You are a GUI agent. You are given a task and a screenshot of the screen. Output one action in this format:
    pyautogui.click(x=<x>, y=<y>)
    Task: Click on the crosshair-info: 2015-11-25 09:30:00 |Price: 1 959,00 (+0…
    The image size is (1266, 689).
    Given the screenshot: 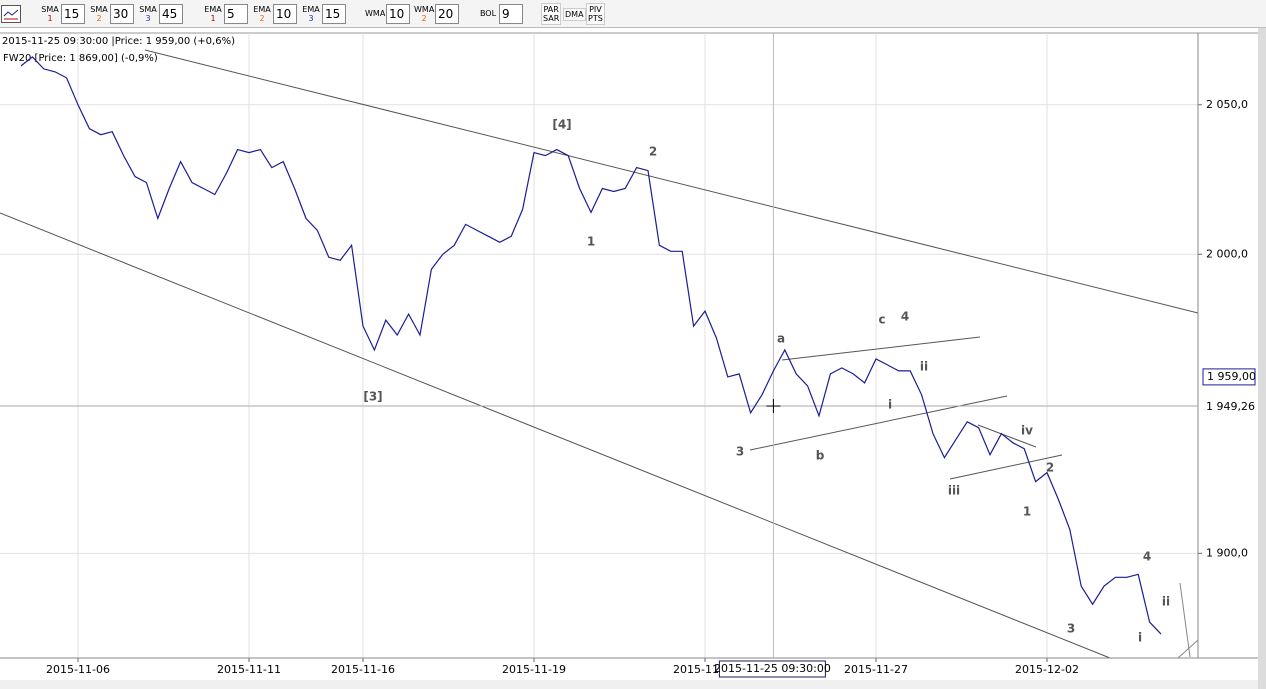 What is the action you would take?
    pyautogui.click(x=118, y=41)
    